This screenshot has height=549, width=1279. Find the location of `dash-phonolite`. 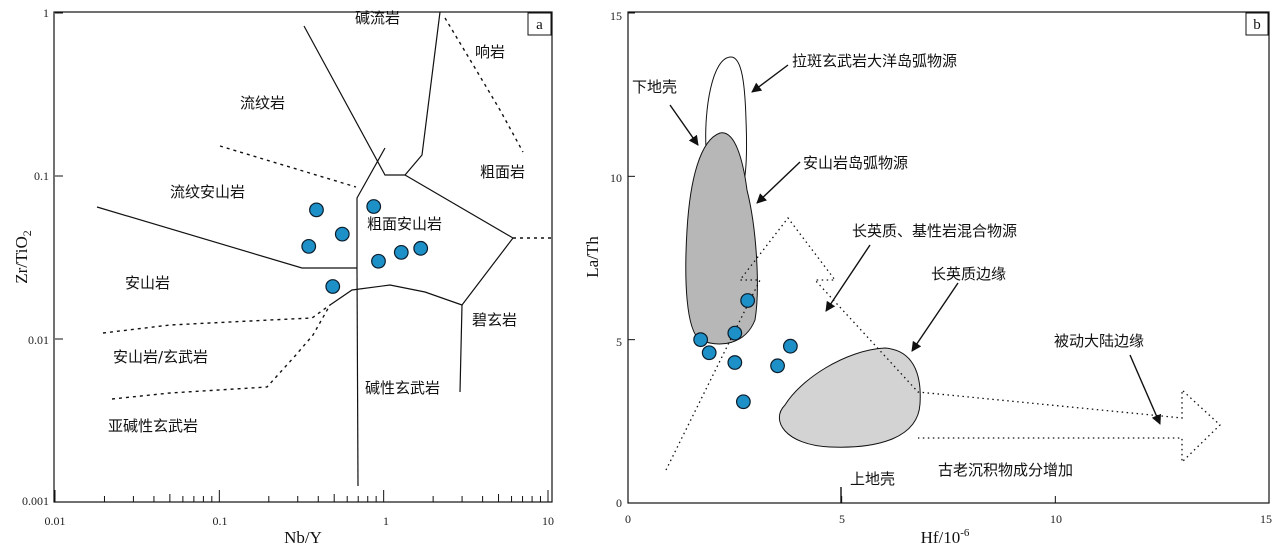

dash-phonolite is located at coordinates (484, 85).